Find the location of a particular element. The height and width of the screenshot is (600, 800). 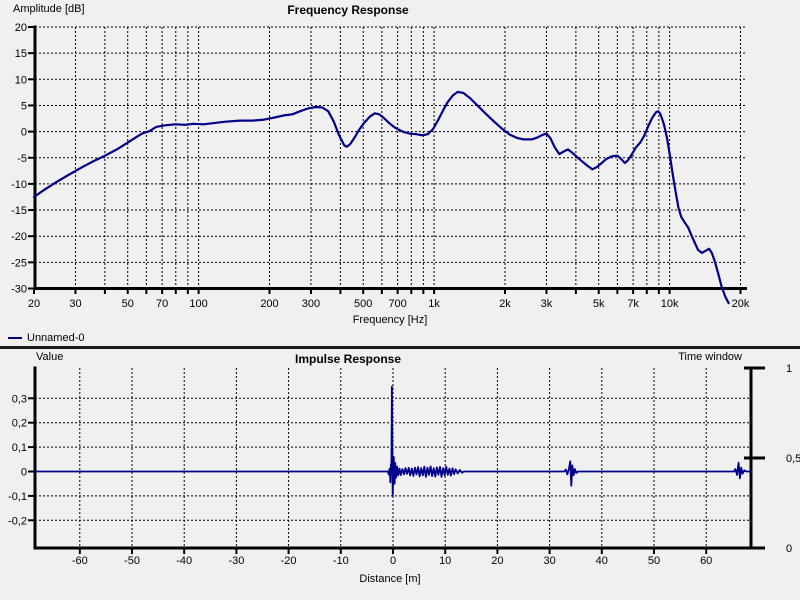

impulse-y-axis-title: Value is located at coordinates (50, 357).